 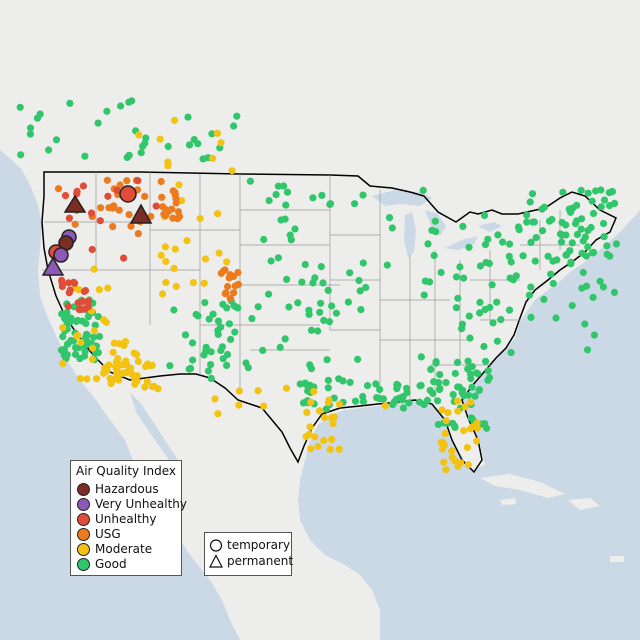 I want to click on hazardous-permanent-marker, so click(x=141, y=213).